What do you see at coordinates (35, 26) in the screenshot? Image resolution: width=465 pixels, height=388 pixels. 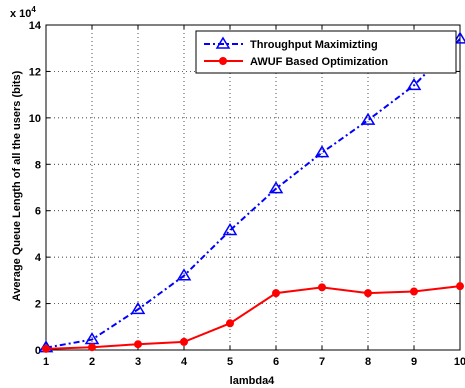 I see `y-tick-label: 14` at bounding box center [35, 26].